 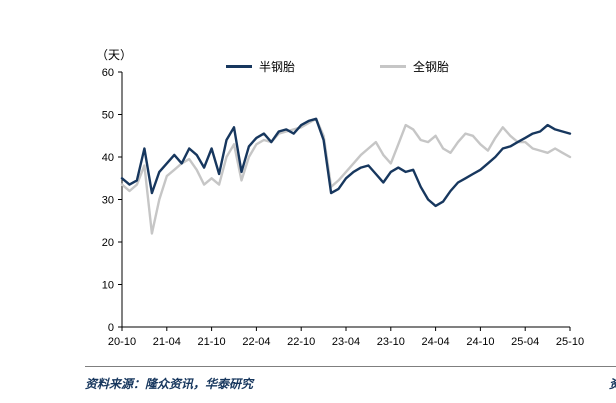 What do you see at coordinates (114, 55) in the screenshot?
I see `y-axis-unit-label: （天）` at bounding box center [114, 55].